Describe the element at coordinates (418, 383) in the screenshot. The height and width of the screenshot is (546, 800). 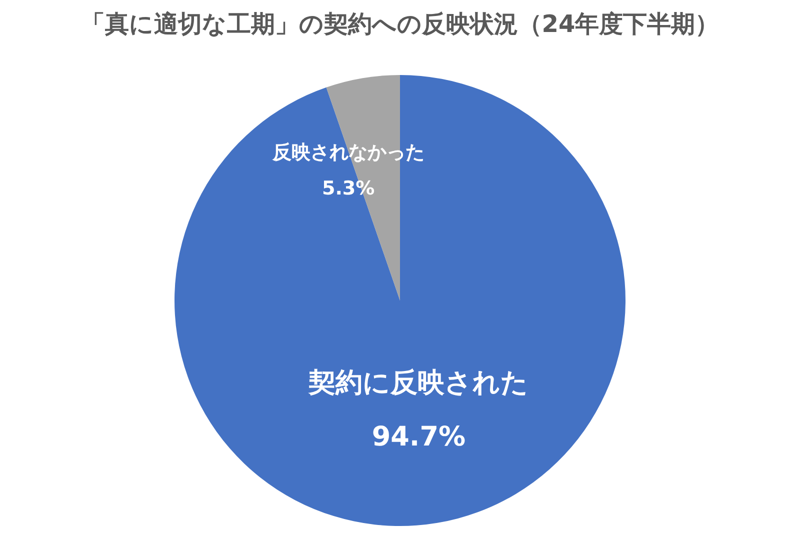
I see `slice-label: 契約に反映された` at that location.